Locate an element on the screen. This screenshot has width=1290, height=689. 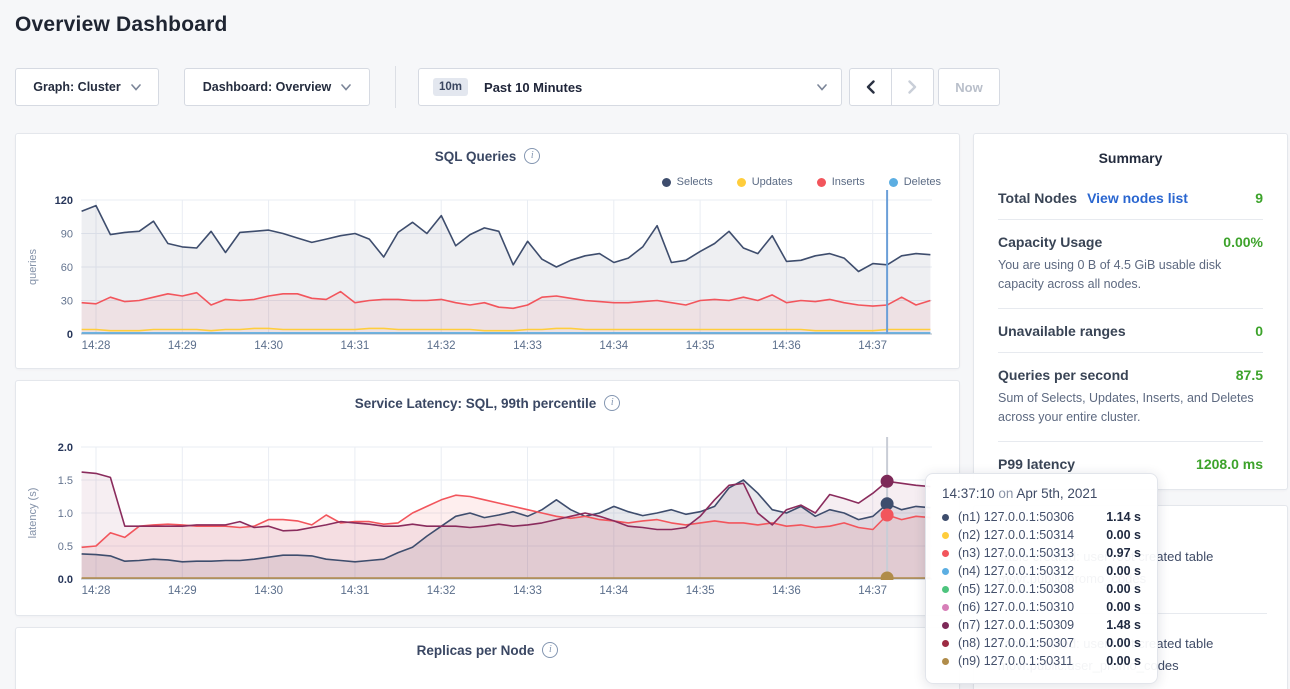
tooltip-node-row: (n7) 127.0.0.1:50309 1.48 s is located at coordinates (1041, 625).